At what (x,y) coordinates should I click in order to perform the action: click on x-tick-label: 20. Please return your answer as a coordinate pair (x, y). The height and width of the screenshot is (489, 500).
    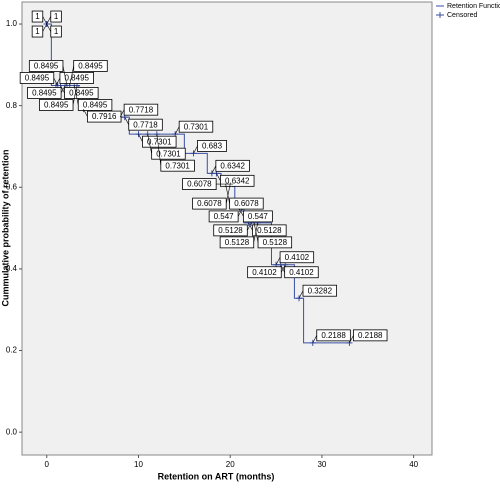
    Looking at the image, I should click on (230, 464).